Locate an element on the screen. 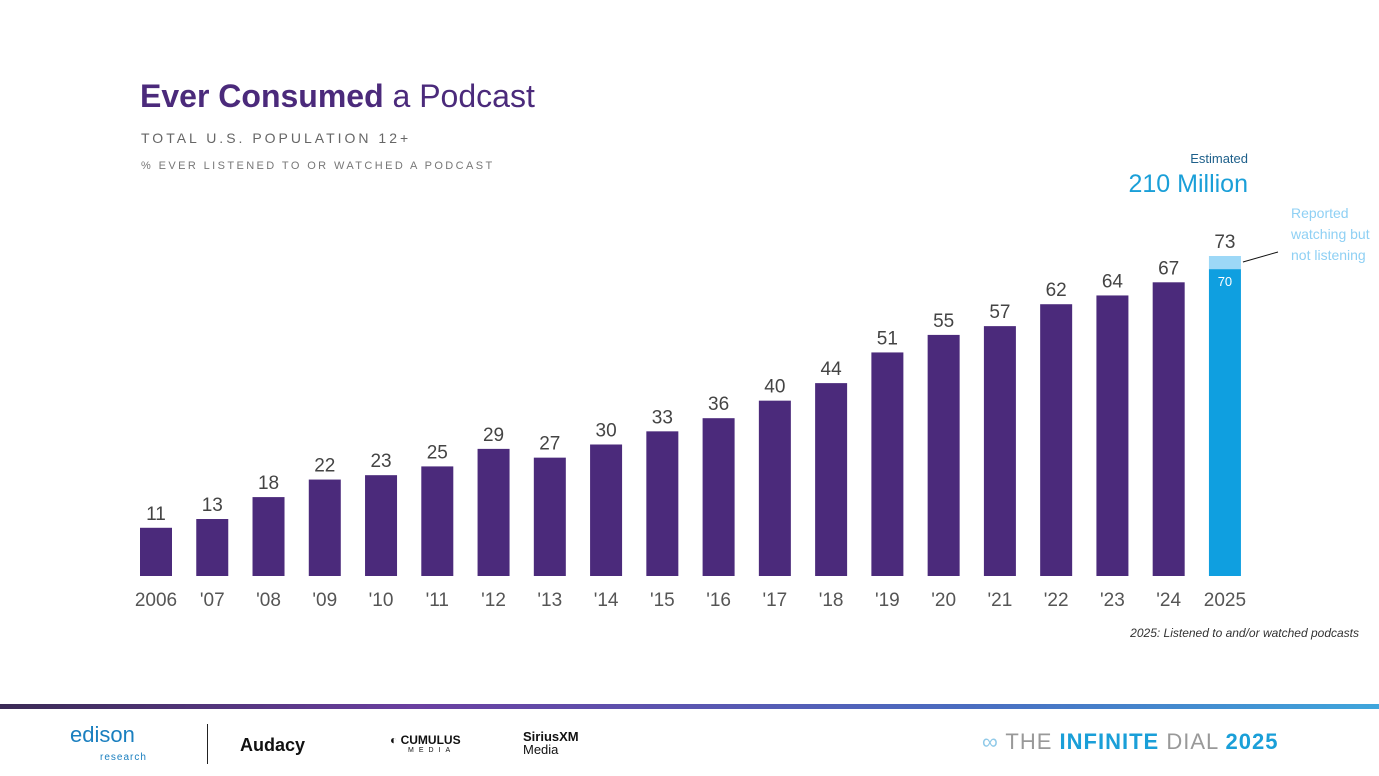  dial-post: DIAL is located at coordinates (1189, 741).